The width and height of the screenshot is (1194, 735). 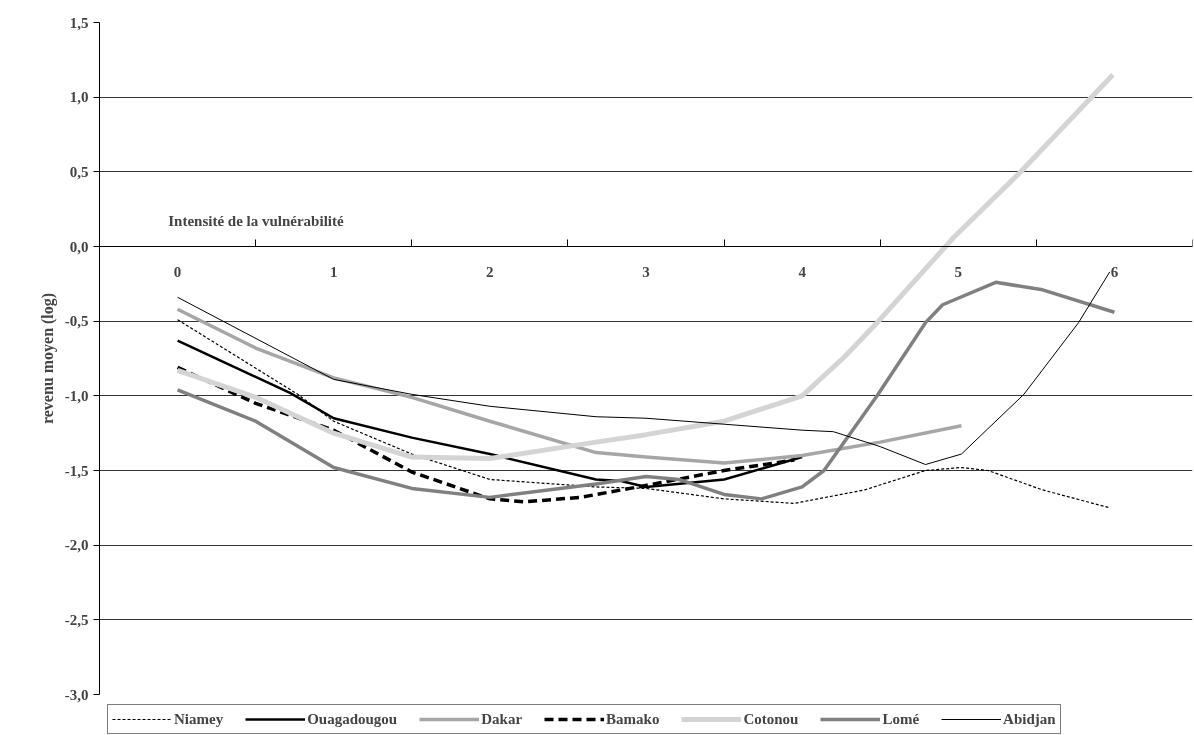 I want to click on x-tick-label: 4, so click(x=802, y=271).